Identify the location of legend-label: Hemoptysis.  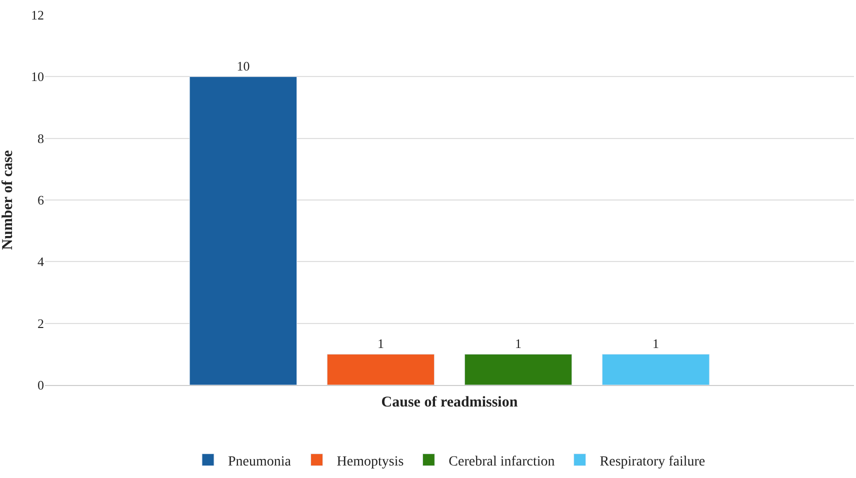
(370, 462).